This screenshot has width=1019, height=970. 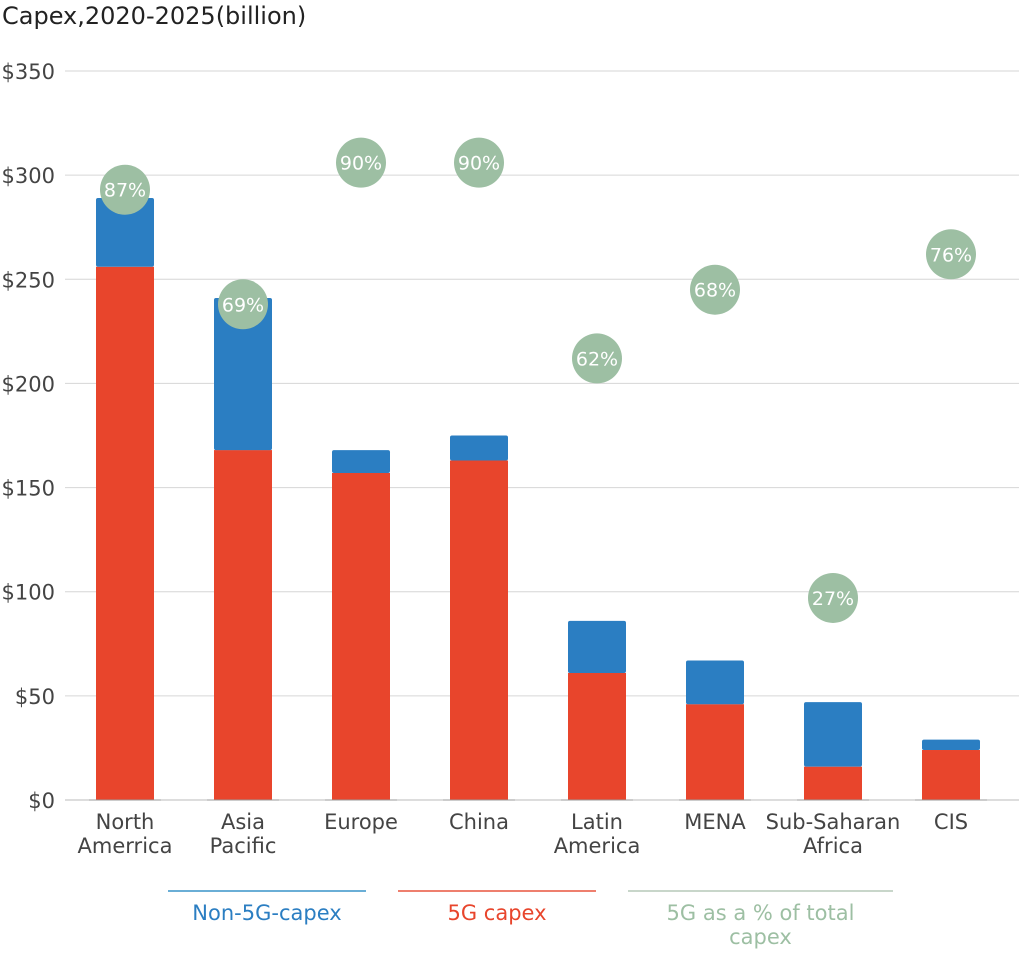 I want to click on legend-5g: 5G capex, so click(x=497, y=920).